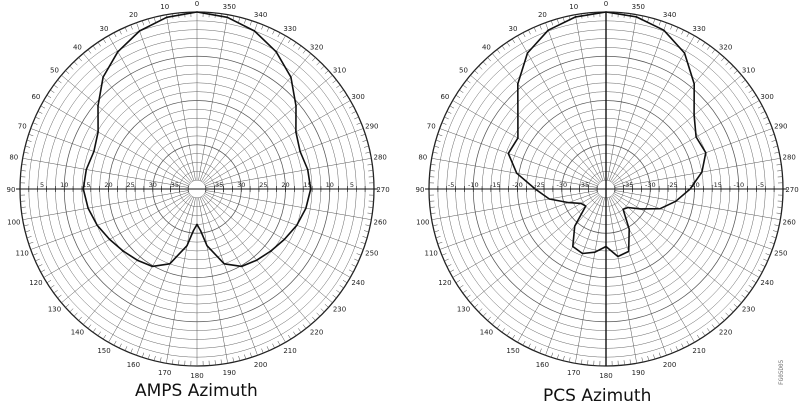 This screenshot has height=410, width=799. What do you see at coordinates (669, 15) in the screenshot?
I see `angle-tick-label: 340` at bounding box center [669, 15].